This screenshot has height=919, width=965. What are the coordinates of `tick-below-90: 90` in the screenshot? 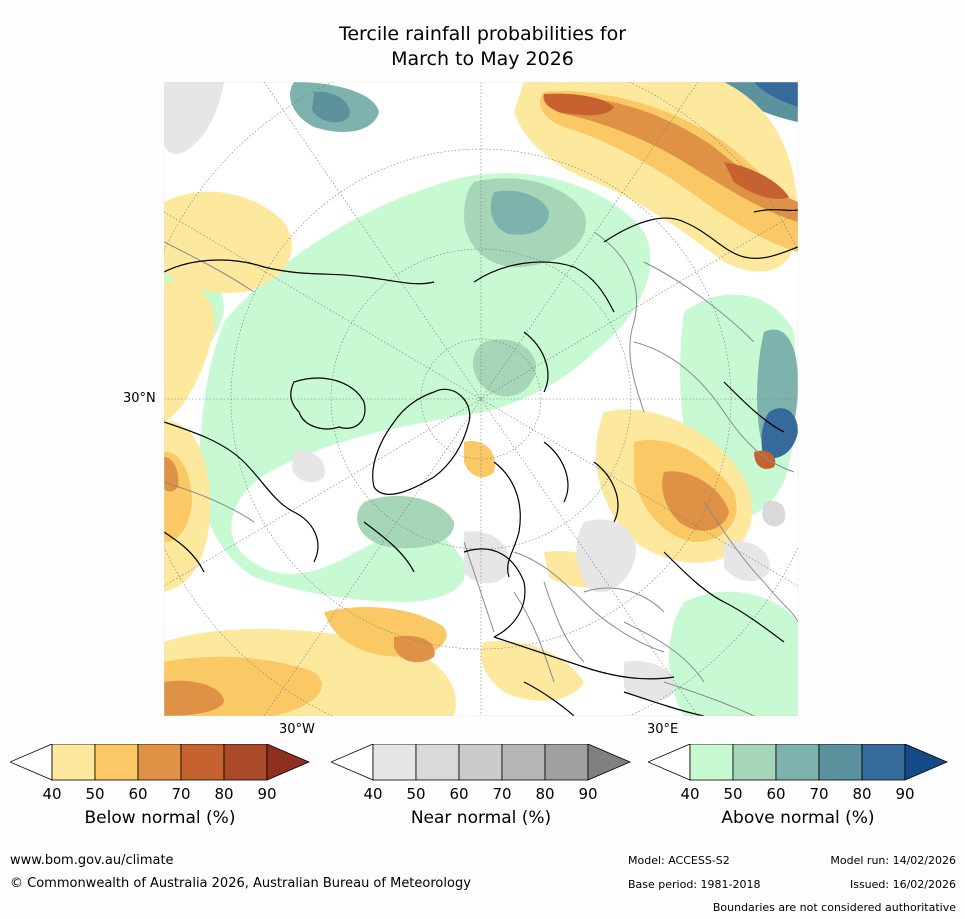 It's located at (266, 794).